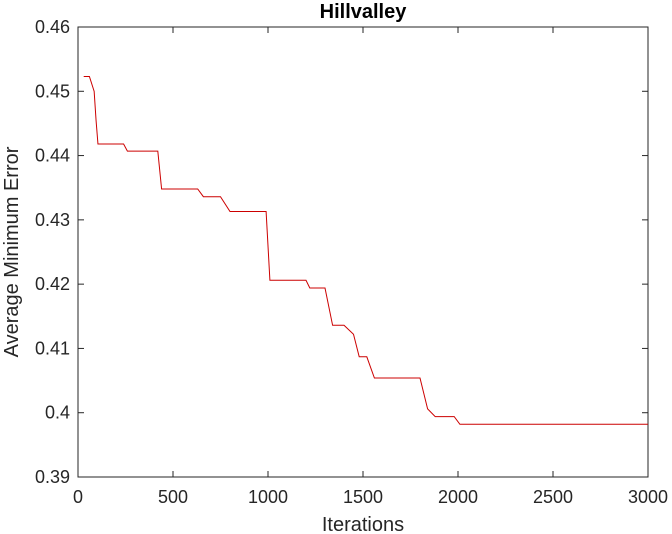 This screenshot has width=672, height=534. What do you see at coordinates (648, 497) in the screenshot?
I see `x-tick-label: 3000` at bounding box center [648, 497].